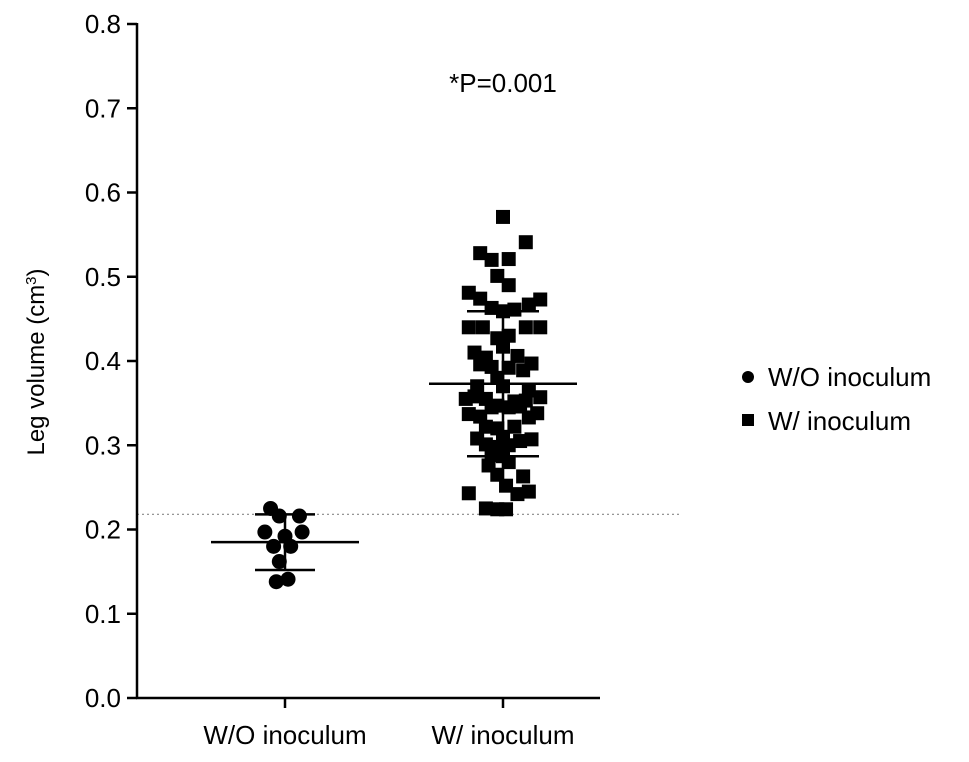 The width and height of the screenshot is (969, 762). I want to click on y-tick-label: 0.5, so click(103, 277).